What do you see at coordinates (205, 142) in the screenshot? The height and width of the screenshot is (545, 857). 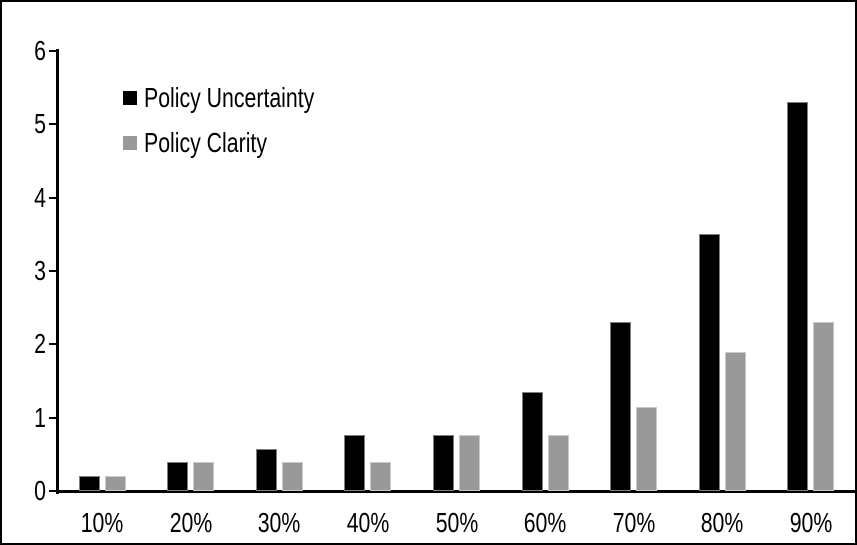 I see `legend-label-policy-clarity: Policy Clarity` at bounding box center [205, 142].